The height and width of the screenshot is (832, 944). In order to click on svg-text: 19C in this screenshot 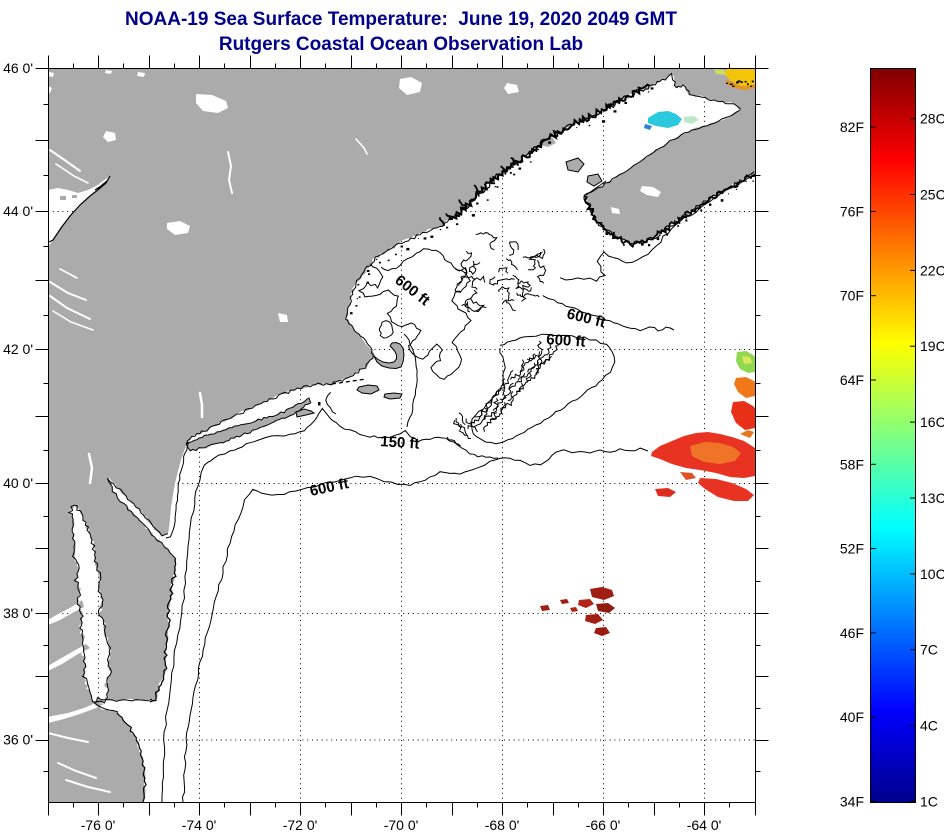, I will do `click(932, 346)`.